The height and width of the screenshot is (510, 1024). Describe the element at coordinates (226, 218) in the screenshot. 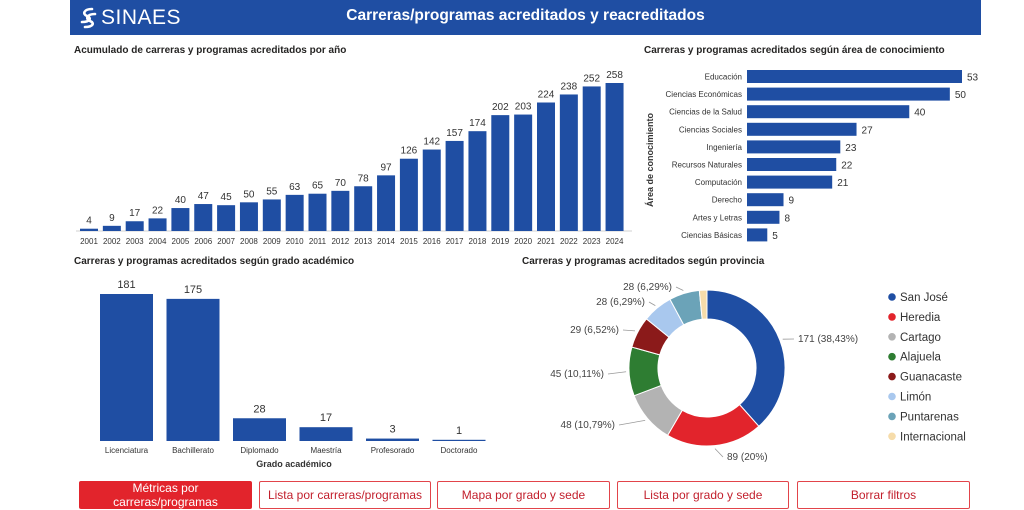

I see `bar-2007` at that location.